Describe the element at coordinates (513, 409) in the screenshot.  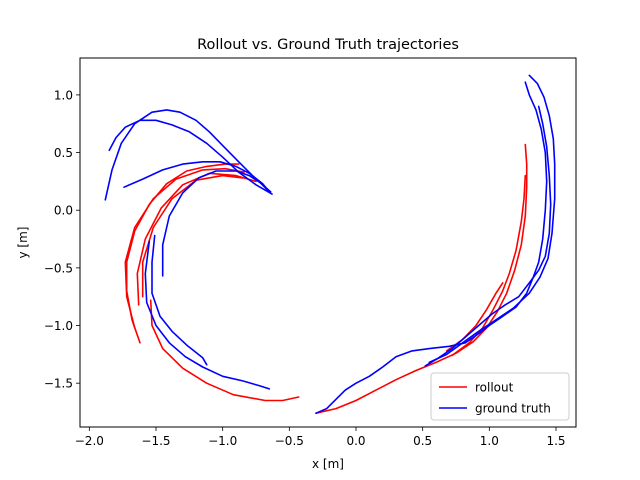
I see `legend-label: ground truth` at that location.